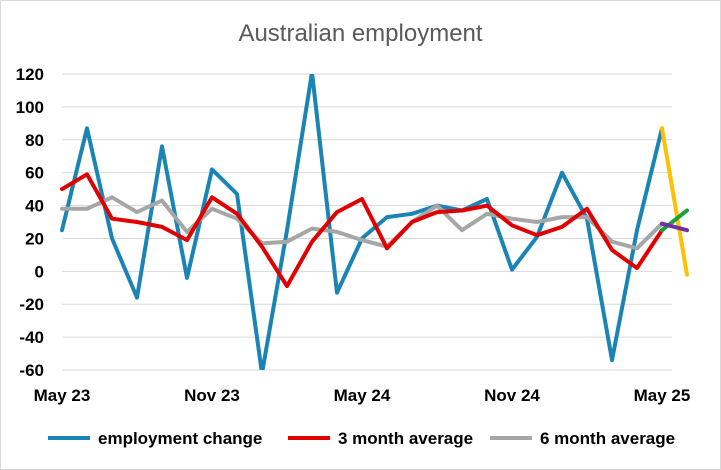 The height and width of the screenshot is (470, 721). What do you see at coordinates (34, 173) in the screenshot?
I see `y-tick-label: 60` at bounding box center [34, 173].